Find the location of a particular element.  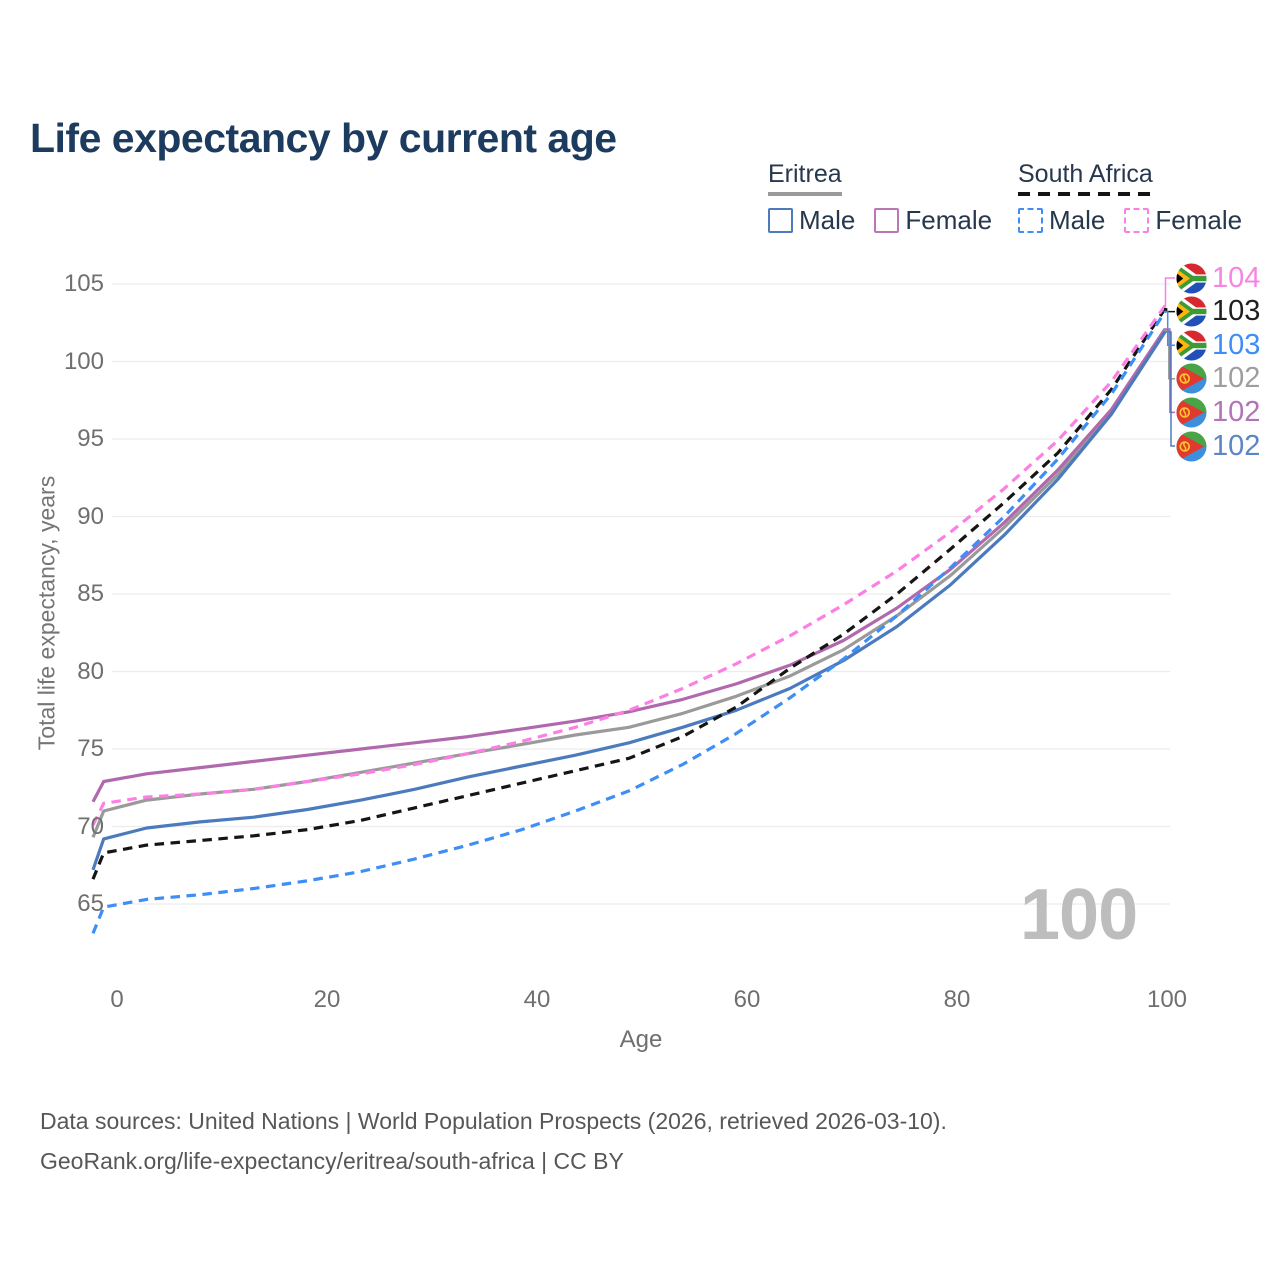

y-tick-label: 65 is located at coordinates (90, 903).